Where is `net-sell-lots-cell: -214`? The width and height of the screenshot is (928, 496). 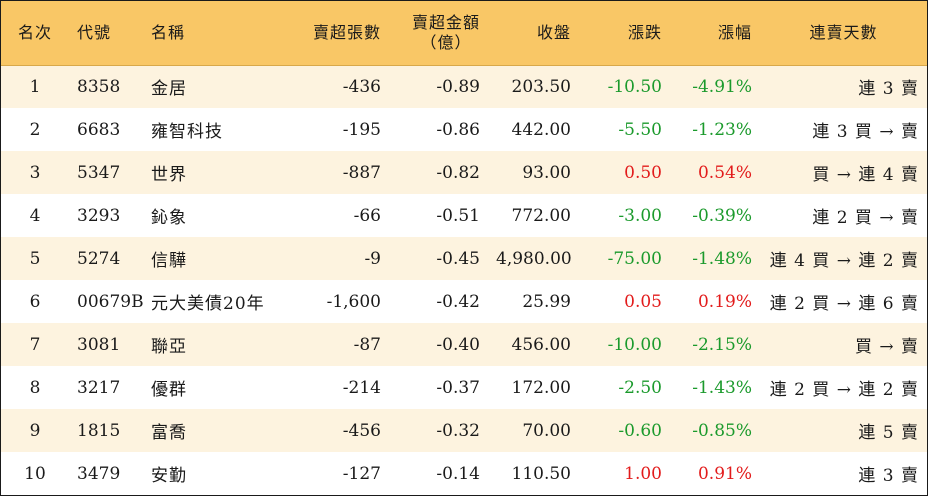 net-sell-lots-cell: -214 is located at coordinates (361, 387).